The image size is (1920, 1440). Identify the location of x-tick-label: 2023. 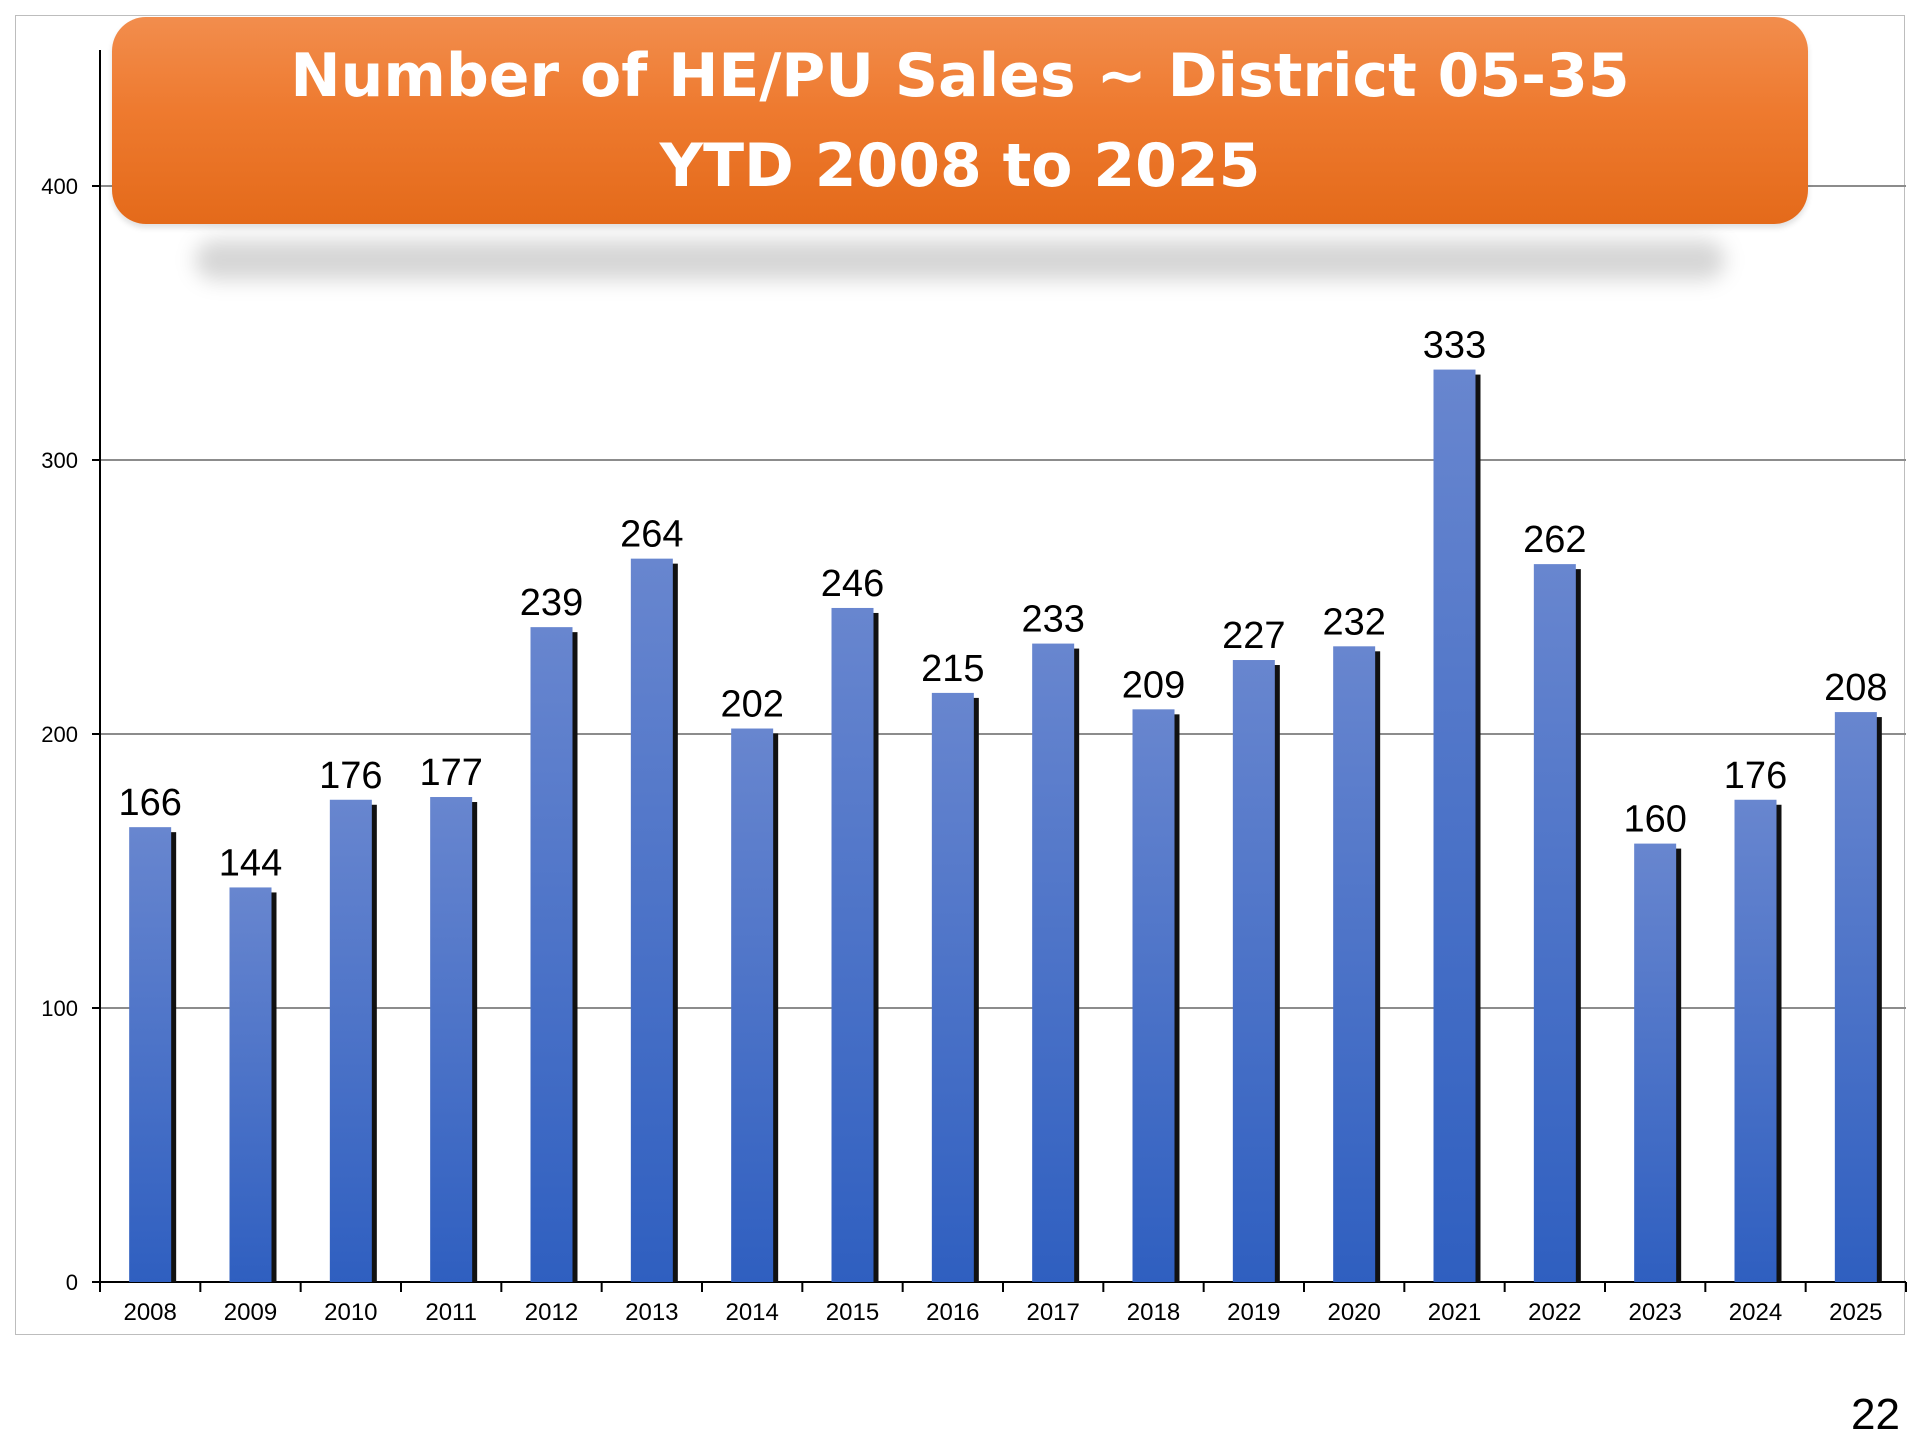
(1654, 1312).